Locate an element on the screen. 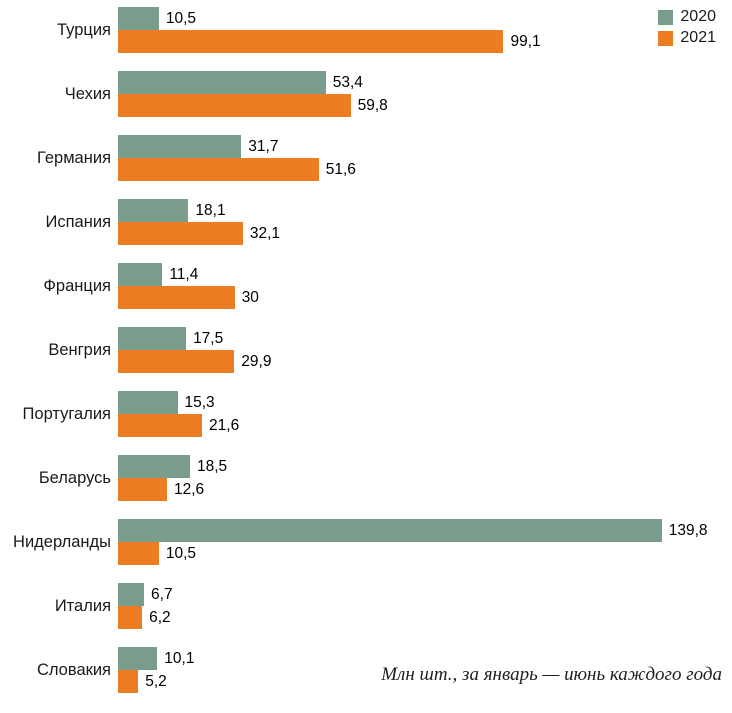 This screenshot has width=732, height=713. value-label: 5,2 is located at coordinates (156, 681).